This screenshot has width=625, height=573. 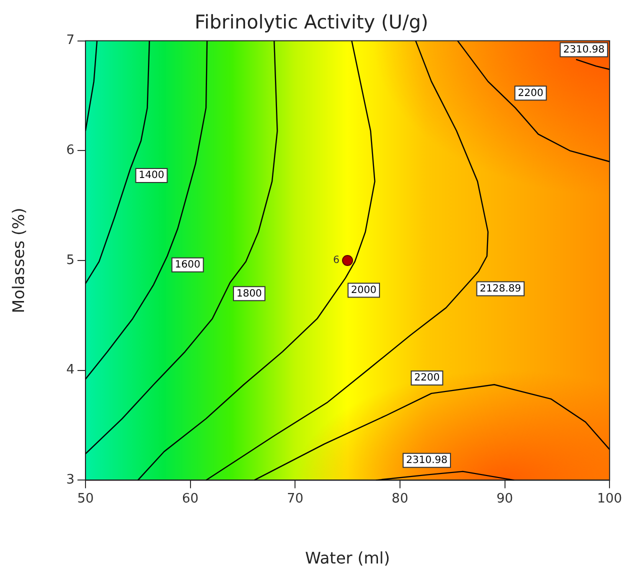 I want to click on y-tick-label: 7, so click(x=70, y=40).